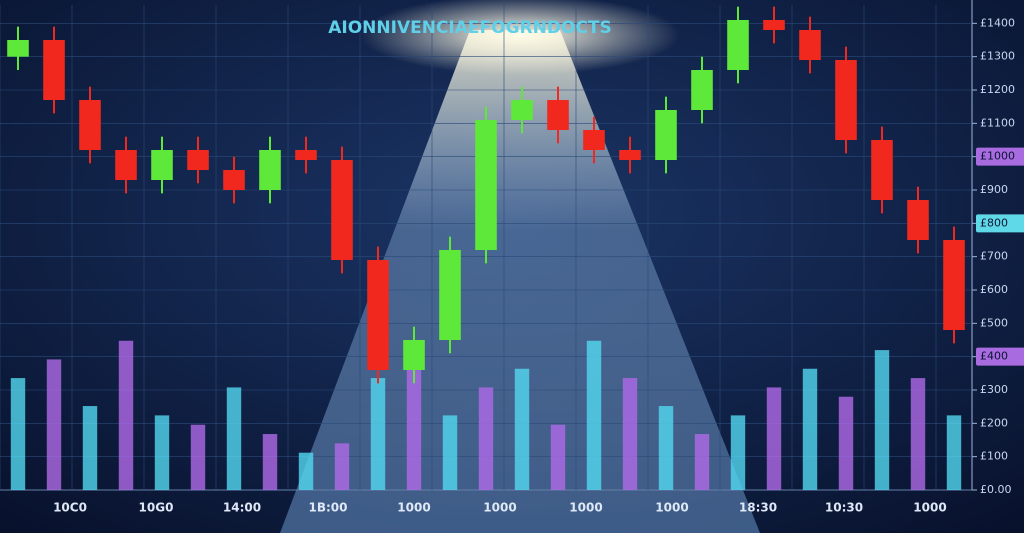 This screenshot has height=533, width=1024. What do you see at coordinates (994, 189) in the screenshot?
I see `y-tick-label: £900` at bounding box center [994, 189].